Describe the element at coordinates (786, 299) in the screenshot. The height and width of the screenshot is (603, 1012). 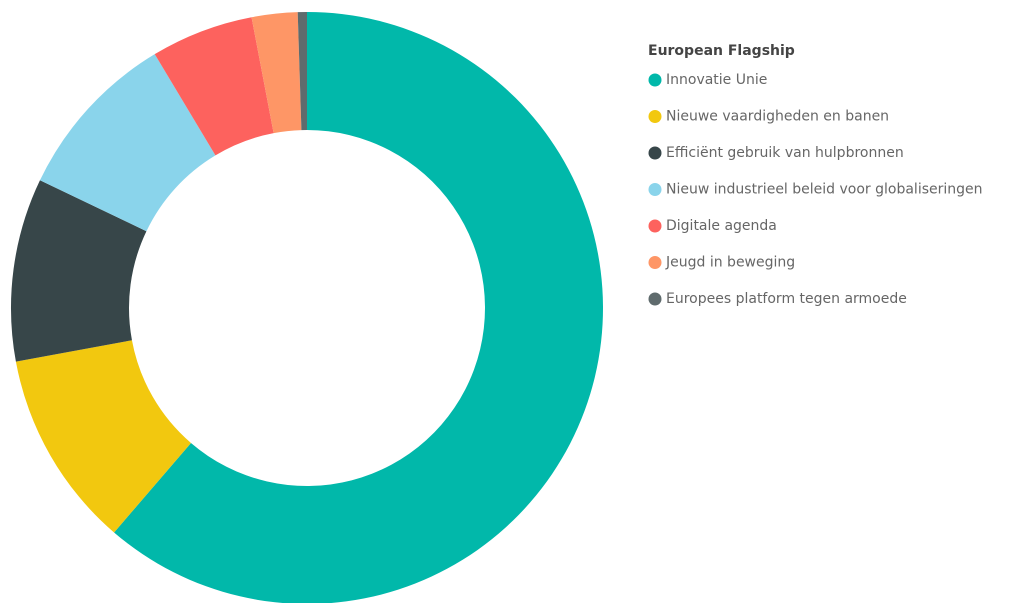
I see `legend-label: Europees platform tegen armoede` at that location.